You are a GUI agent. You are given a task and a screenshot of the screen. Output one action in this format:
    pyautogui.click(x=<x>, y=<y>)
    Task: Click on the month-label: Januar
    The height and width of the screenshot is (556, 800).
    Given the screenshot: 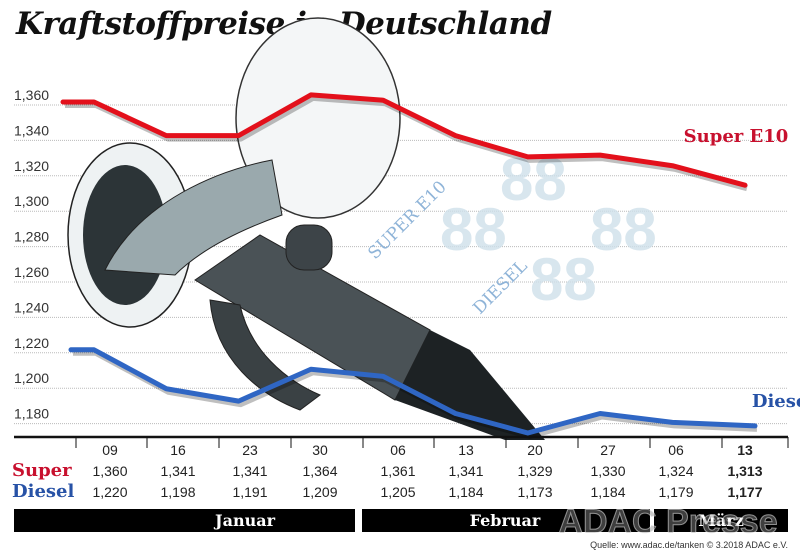 What is the action you would take?
    pyautogui.click(x=244, y=520)
    